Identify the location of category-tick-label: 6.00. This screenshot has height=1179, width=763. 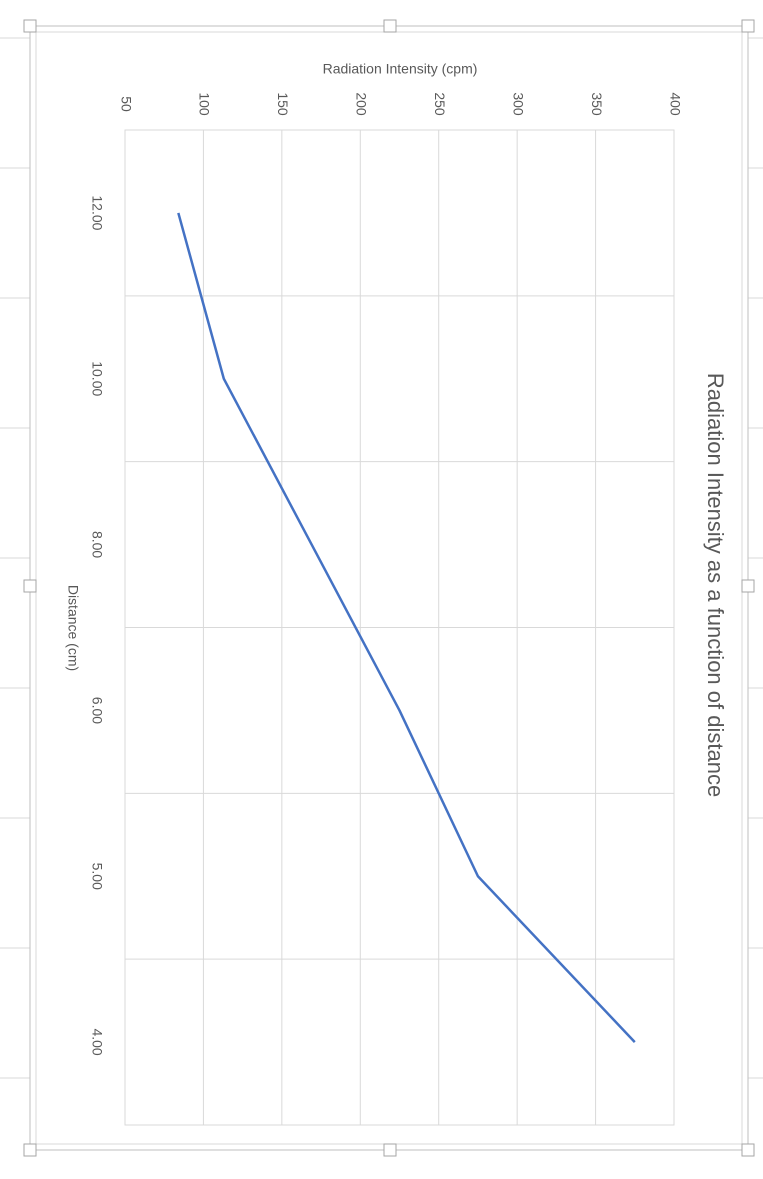
(97, 710).